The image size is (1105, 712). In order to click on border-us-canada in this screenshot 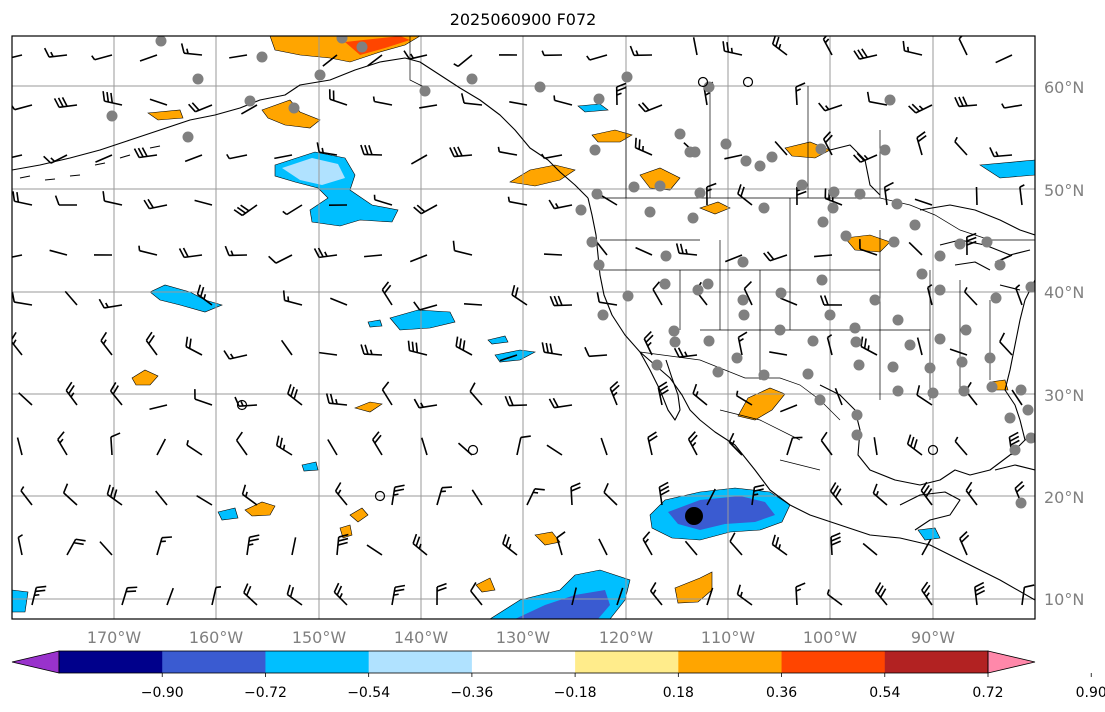, I will do `click(815, 219)`.